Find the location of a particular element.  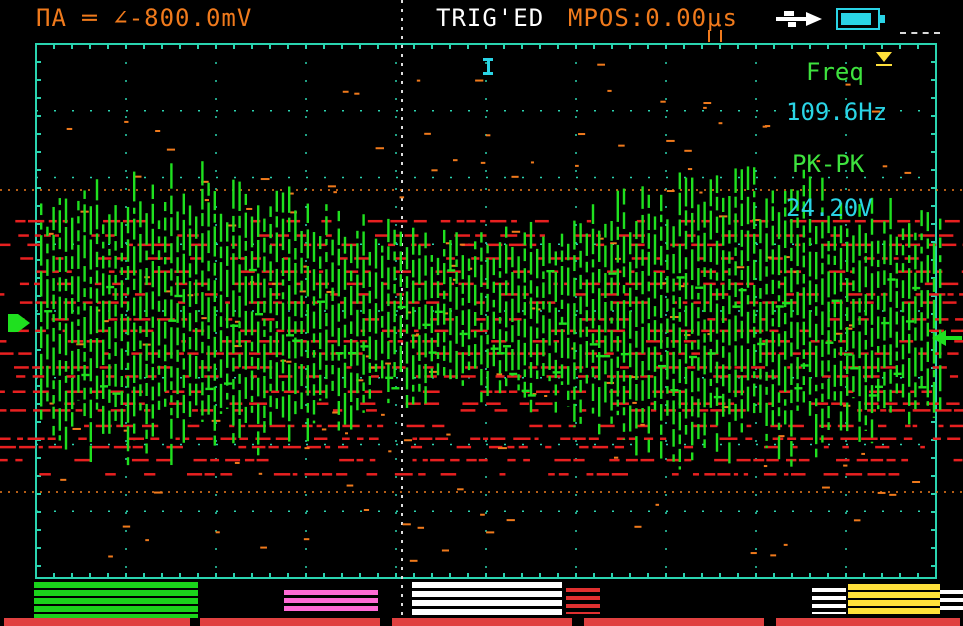

trigger-level-marker-icon is located at coordinates (947, 338).